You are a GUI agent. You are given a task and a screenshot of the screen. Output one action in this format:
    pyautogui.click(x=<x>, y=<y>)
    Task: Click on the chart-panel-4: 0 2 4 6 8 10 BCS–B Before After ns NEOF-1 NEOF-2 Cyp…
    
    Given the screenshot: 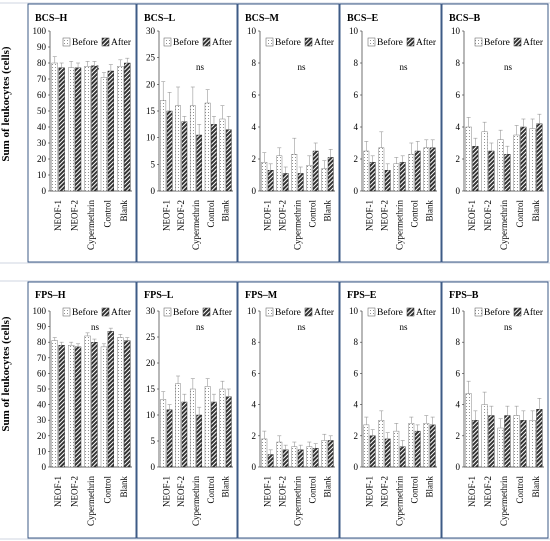 What is the action you would take?
    pyautogui.click(x=495, y=133)
    